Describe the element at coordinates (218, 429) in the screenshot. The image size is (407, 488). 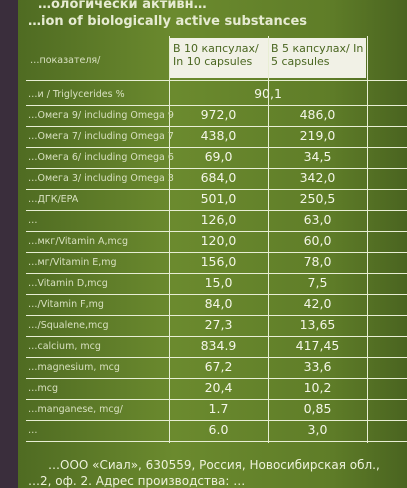
I see `cell-value: 6.0` at that location.